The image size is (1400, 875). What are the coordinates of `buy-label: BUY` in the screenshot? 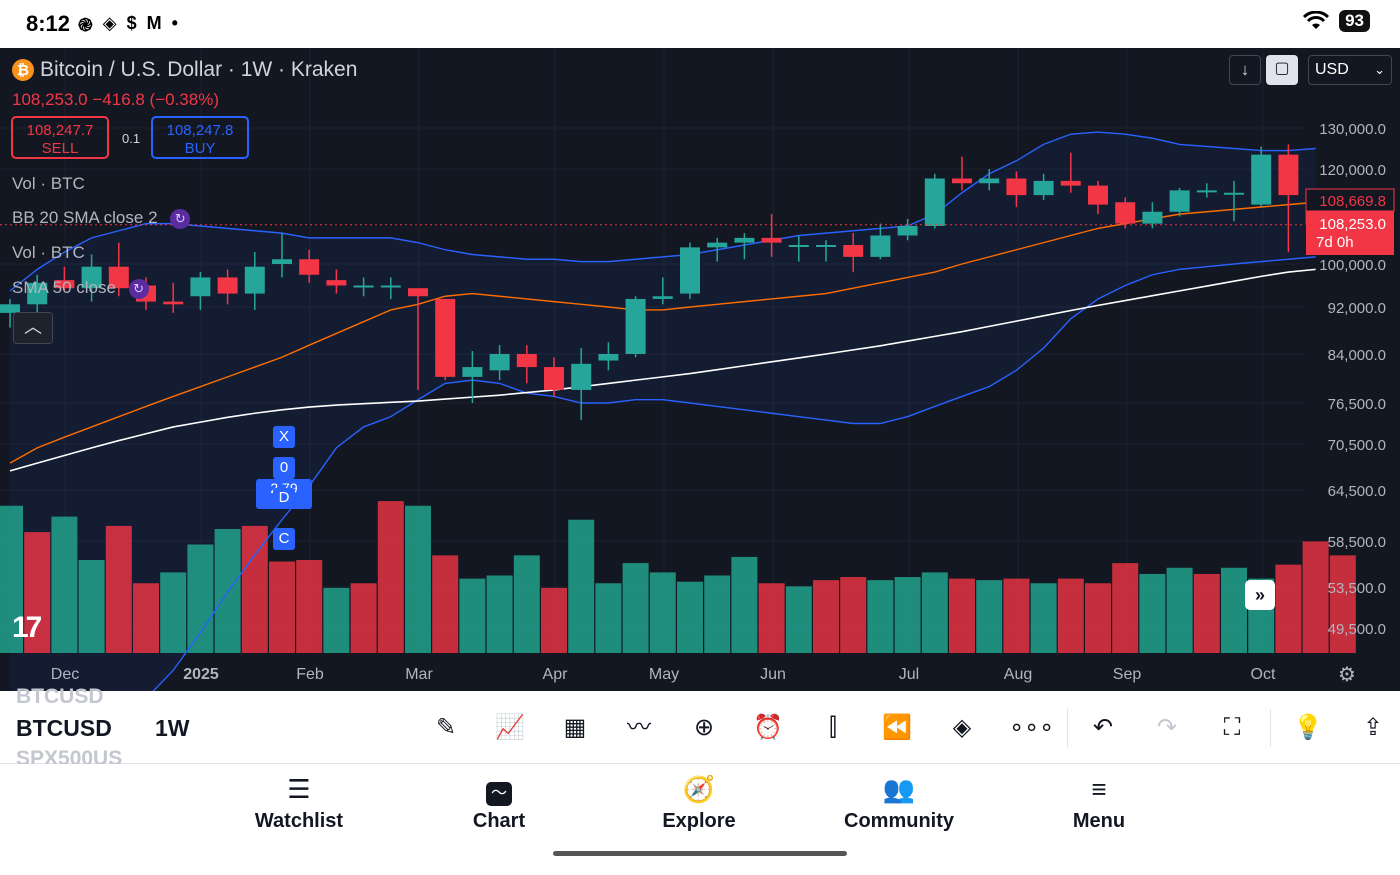 It's located at (200, 148).